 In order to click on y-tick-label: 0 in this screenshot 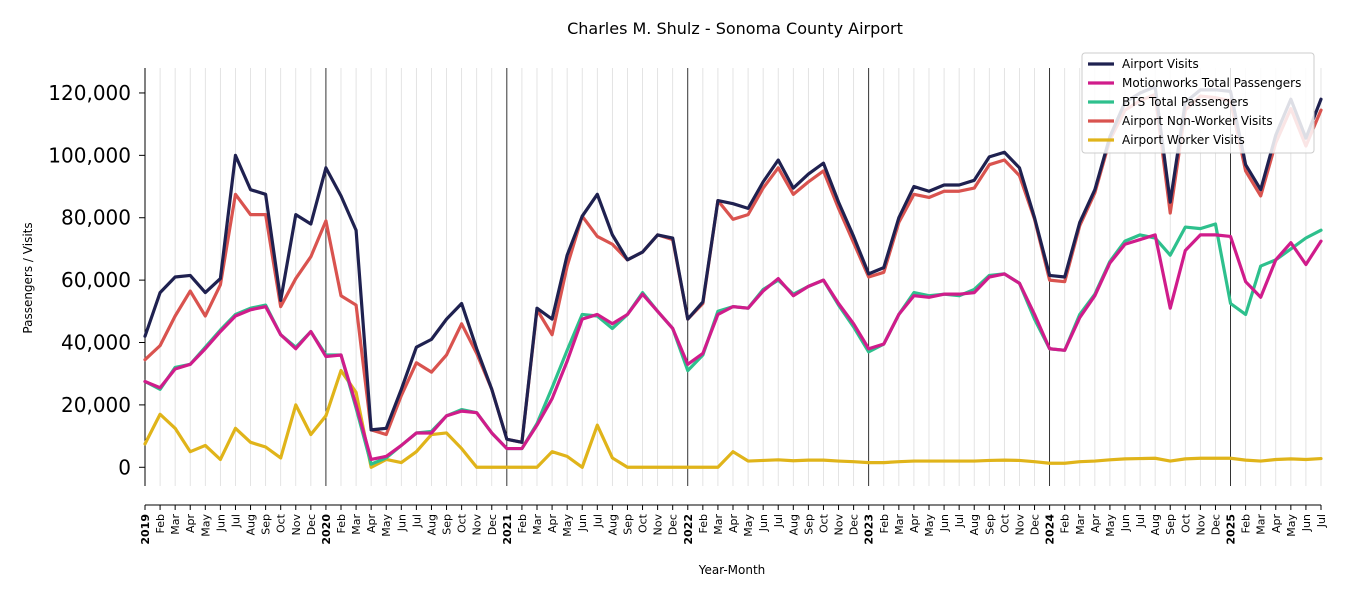, I will do `click(124, 467)`.